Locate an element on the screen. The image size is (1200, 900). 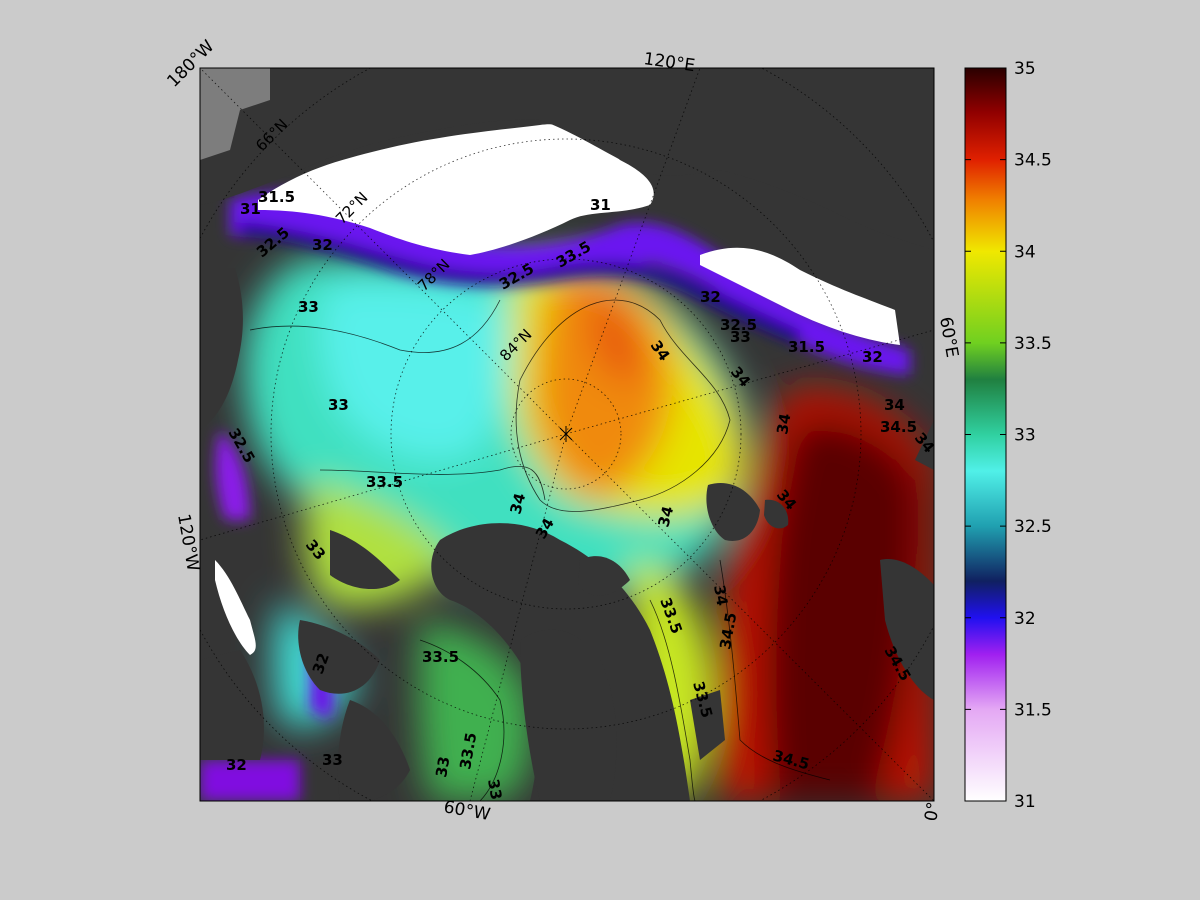
colorbar-tick-label: 31 is located at coordinates (1025, 802).